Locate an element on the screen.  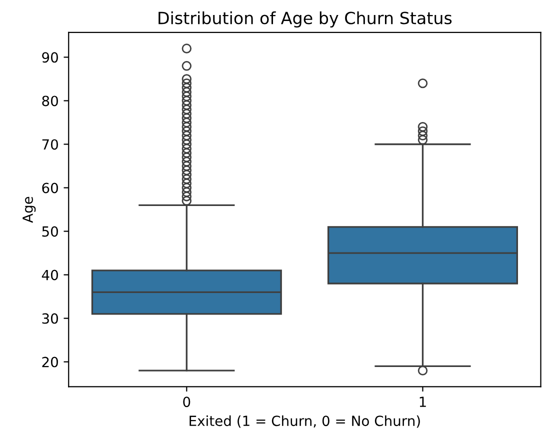
y-tick-label: 60 is located at coordinates (50, 188).